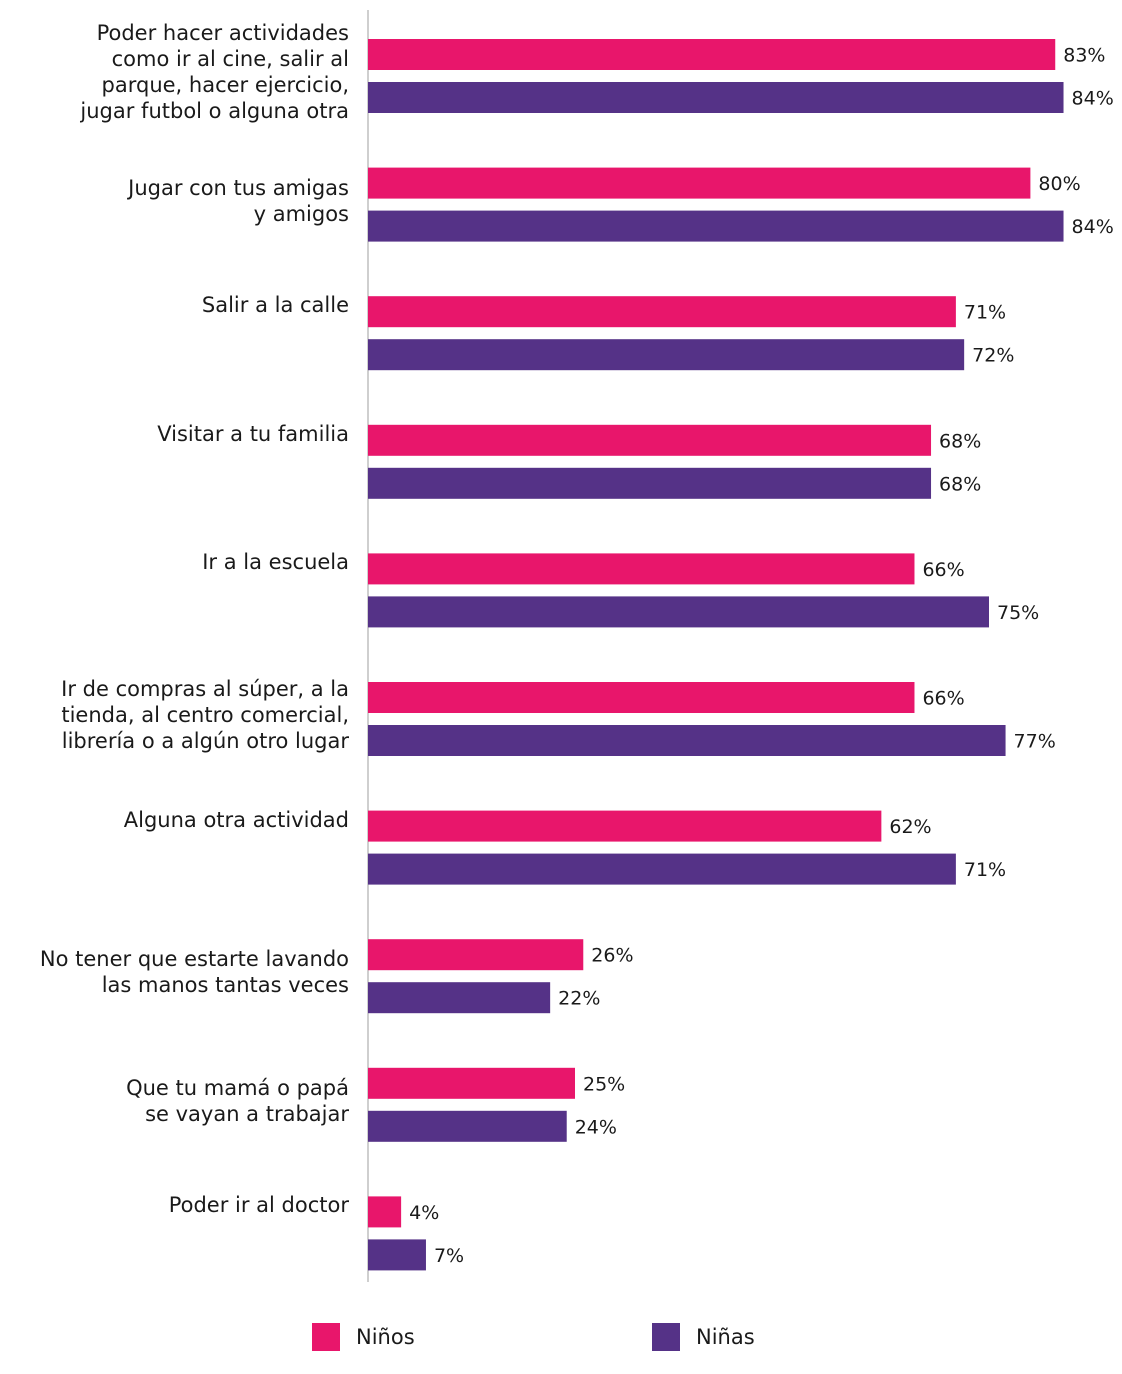 This screenshot has width=1122, height=1374. What do you see at coordinates (985, 870) in the screenshot?
I see `value-label-ninas-6: 71%` at bounding box center [985, 870].